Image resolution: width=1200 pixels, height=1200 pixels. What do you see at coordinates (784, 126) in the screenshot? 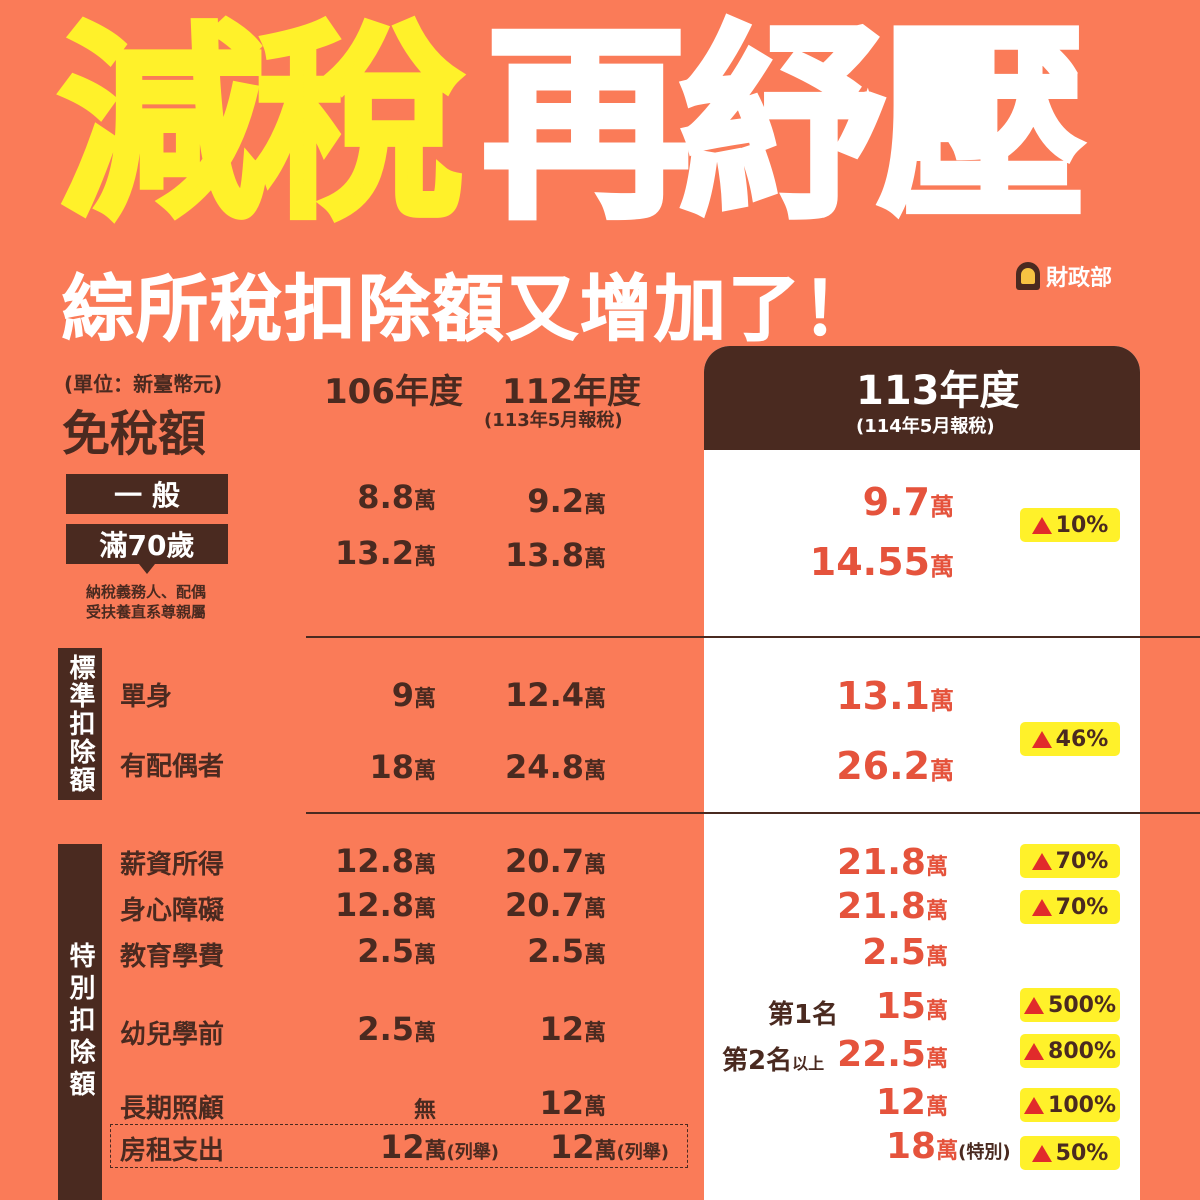
I see `title-rest: 再紓壓` at bounding box center [784, 126].